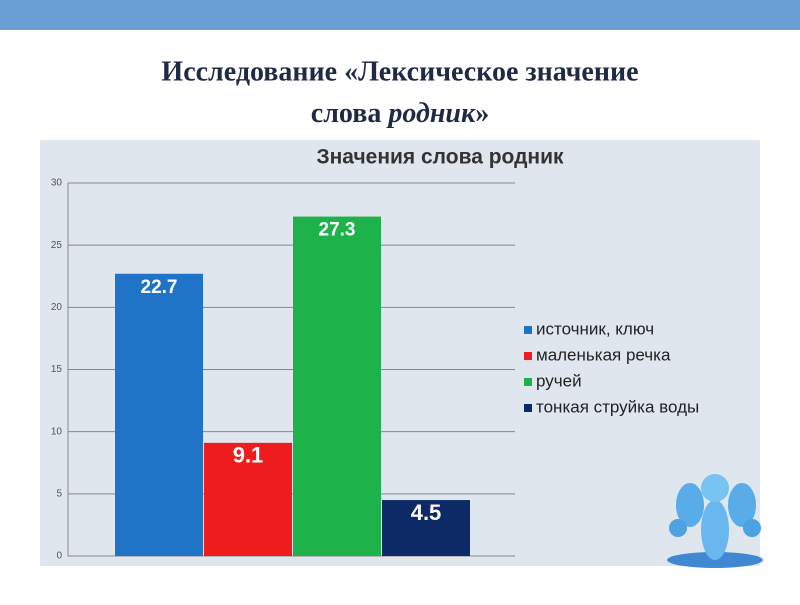 This screenshot has width=800, height=605. Describe the element at coordinates (57, 245) in the screenshot. I see `y-tick-label: 25` at that location.